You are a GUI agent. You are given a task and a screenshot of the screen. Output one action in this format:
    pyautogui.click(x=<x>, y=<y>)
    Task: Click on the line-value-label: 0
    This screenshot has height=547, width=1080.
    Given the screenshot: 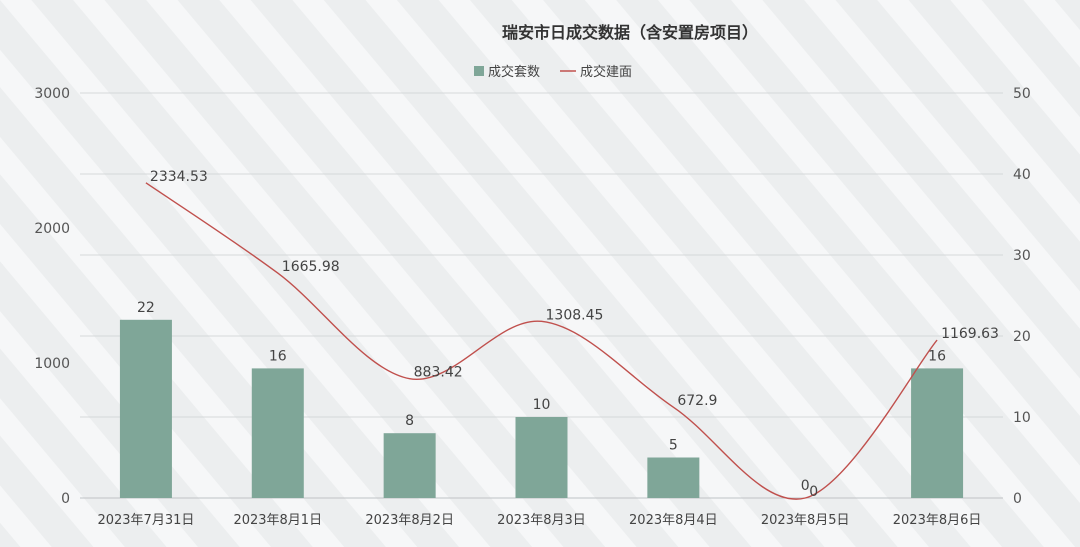 What is the action you would take?
    pyautogui.click(x=813, y=492)
    